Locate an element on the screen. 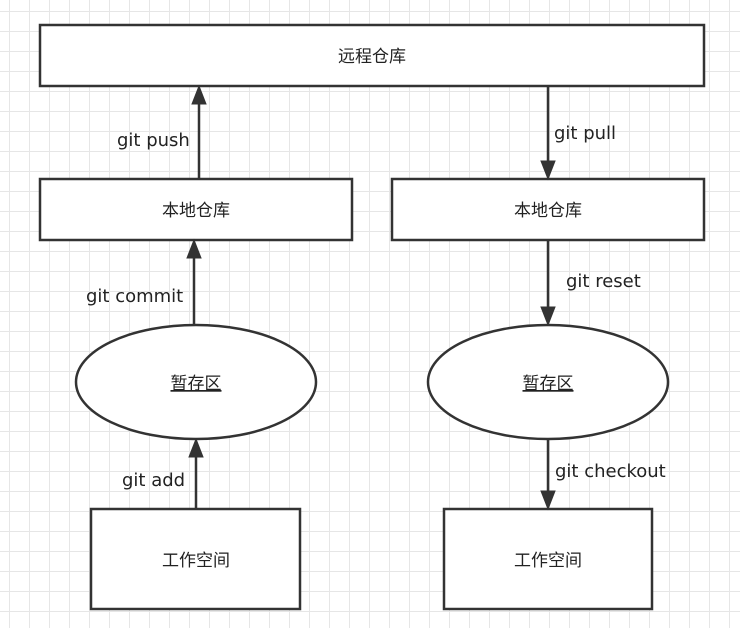 Image resolution: width=740 pixels, height=628 pixels. workspace-right-label: 工作空间 is located at coordinates (548, 561).